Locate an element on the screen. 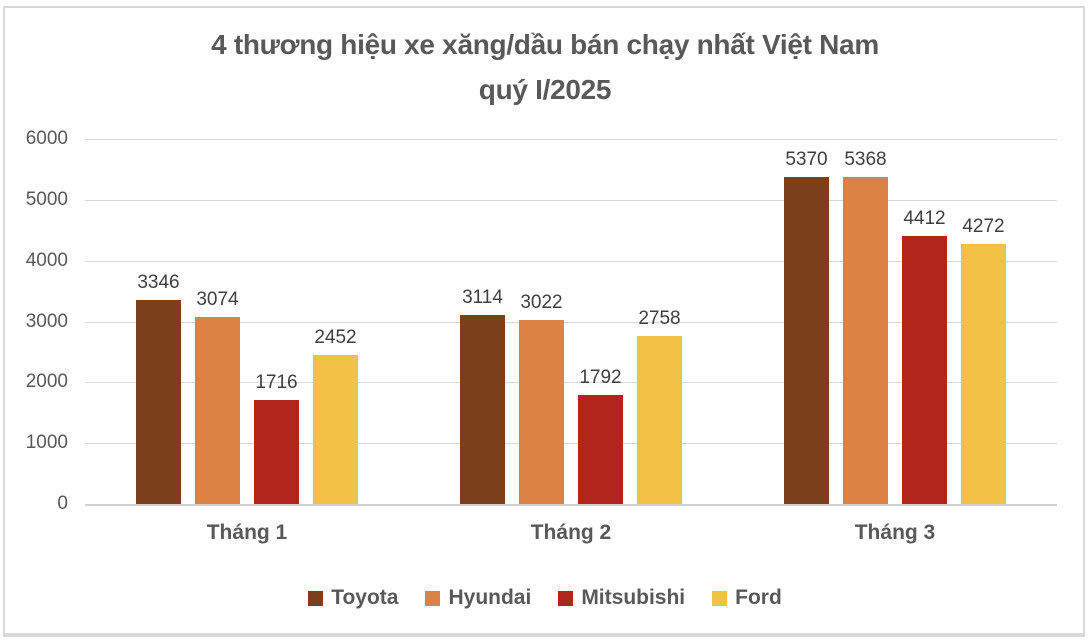 The width and height of the screenshot is (1090, 641). y-axis: 0 1000 2000 3000 4000 5000 6000 is located at coordinates (34, 320).